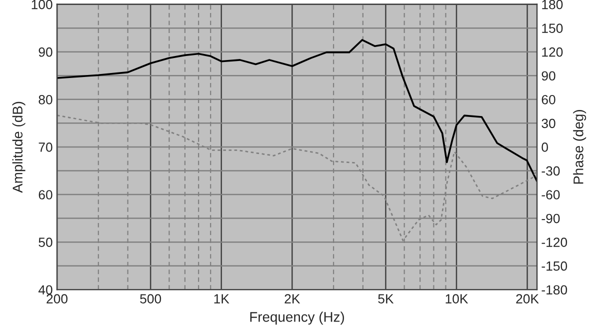  Describe the element at coordinates (45, 195) in the screenshot. I see `y-tick-label: 60` at that location.